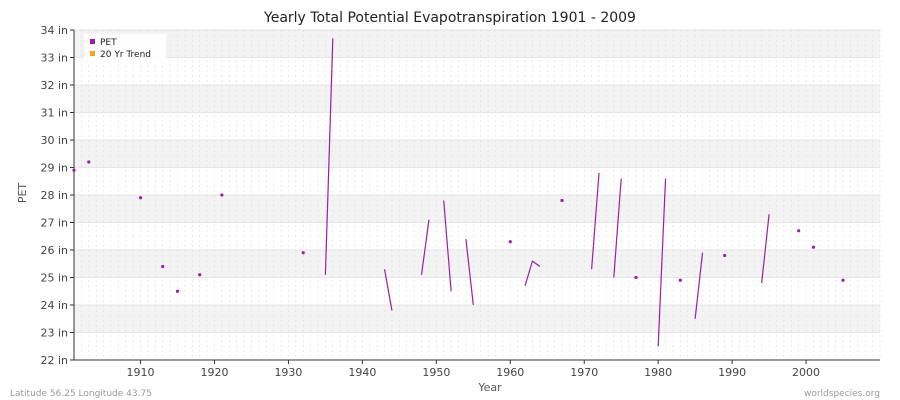 The height and width of the screenshot is (400, 900). I want to click on y-tick-label: 34 in, so click(54, 30).